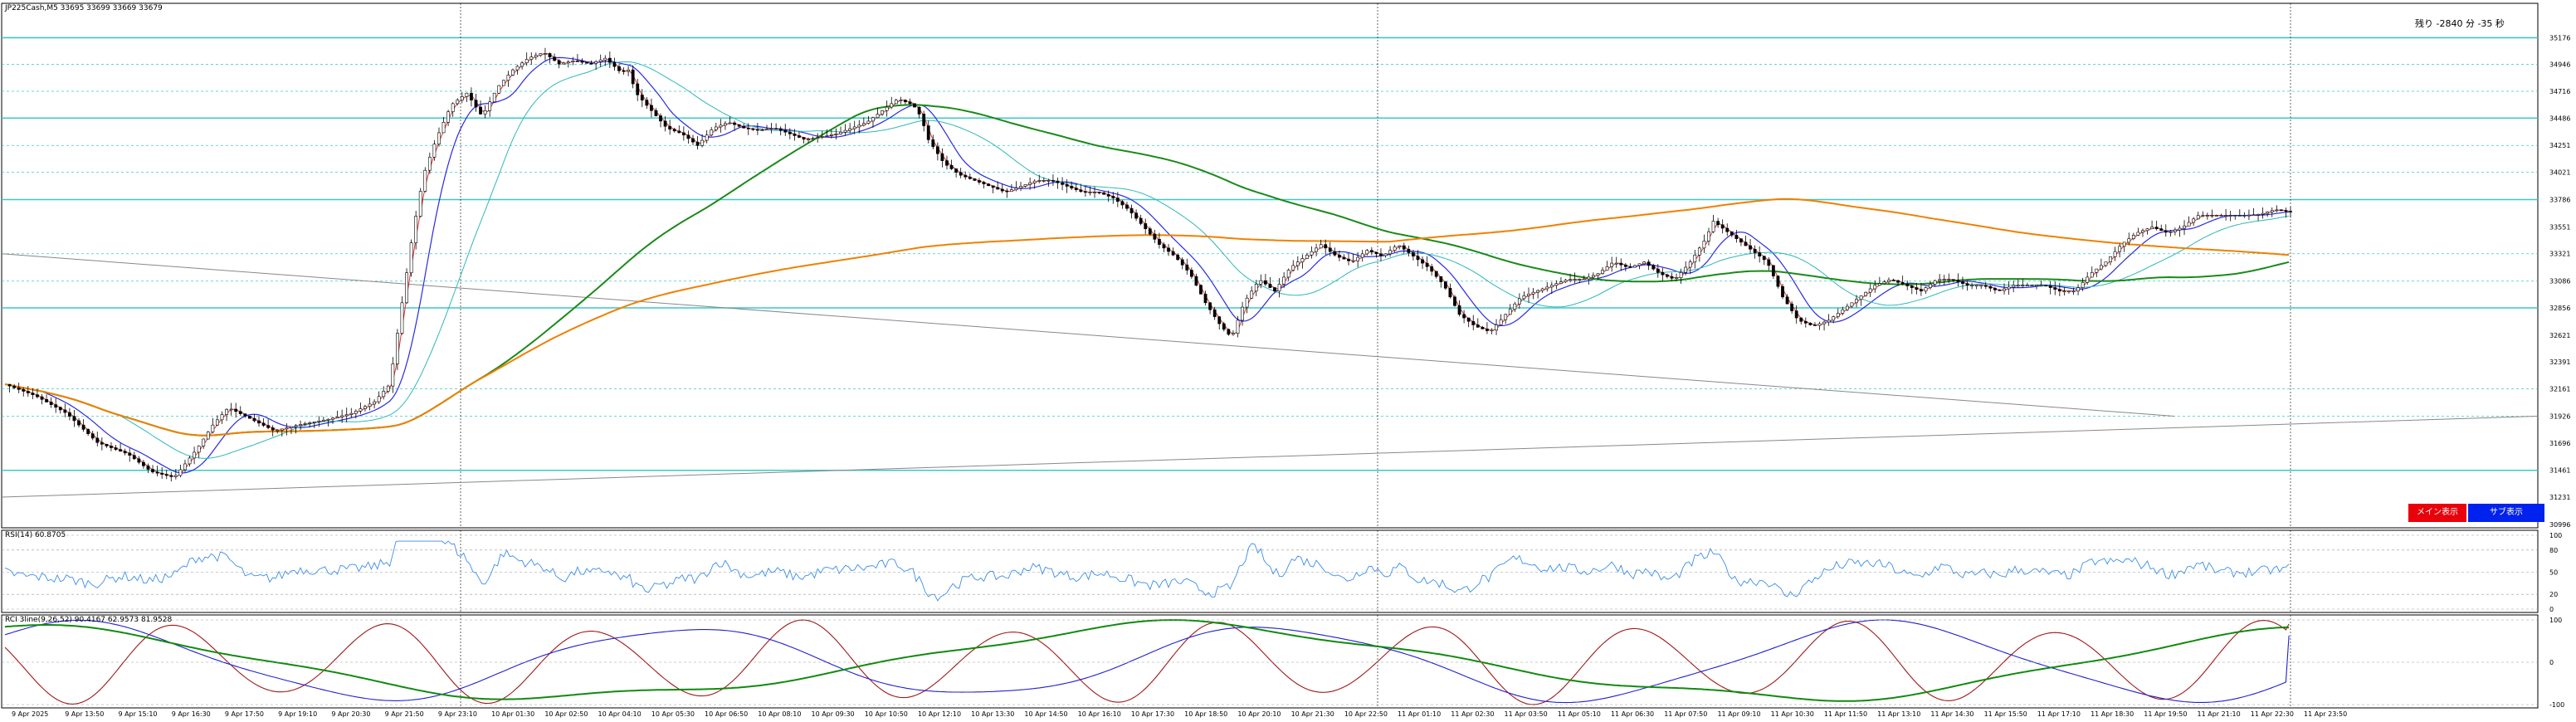  I want to click on rsi-level-label: 0, so click(2552, 609).